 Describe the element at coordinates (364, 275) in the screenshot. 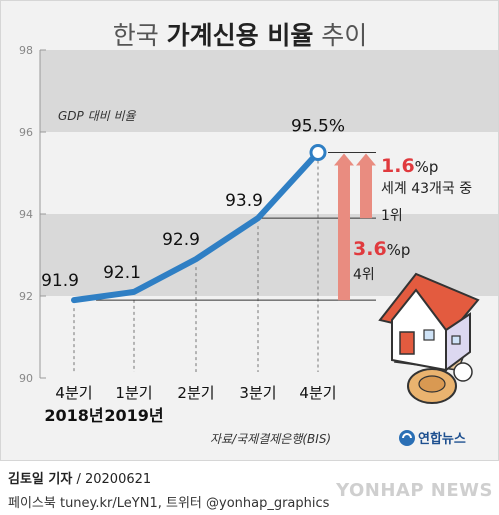

I see `annotation-rank-4: 4위` at that location.